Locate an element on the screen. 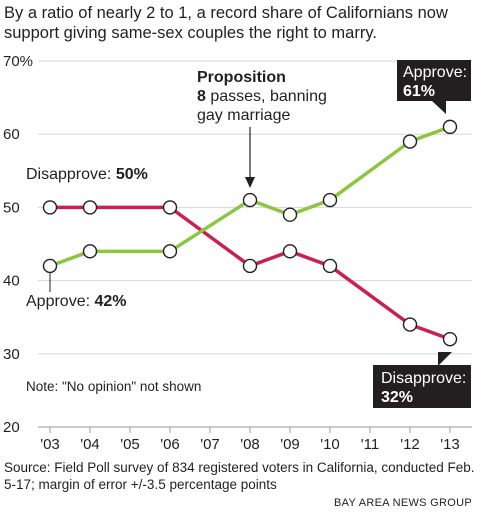 The width and height of the screenshot is (480, 516). x-tick-label: '13 is located at coordinates (450, 444).